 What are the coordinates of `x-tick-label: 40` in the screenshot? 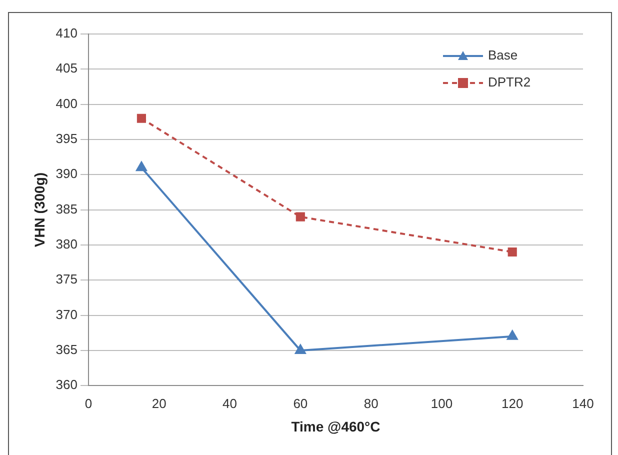 It's located at (230, 403).